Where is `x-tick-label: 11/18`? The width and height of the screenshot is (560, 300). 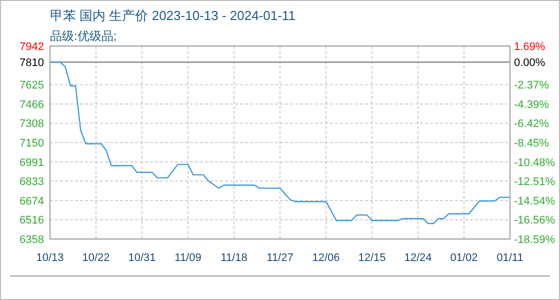
x-tick-label: 11/18 is located at coordinates (234, 258).